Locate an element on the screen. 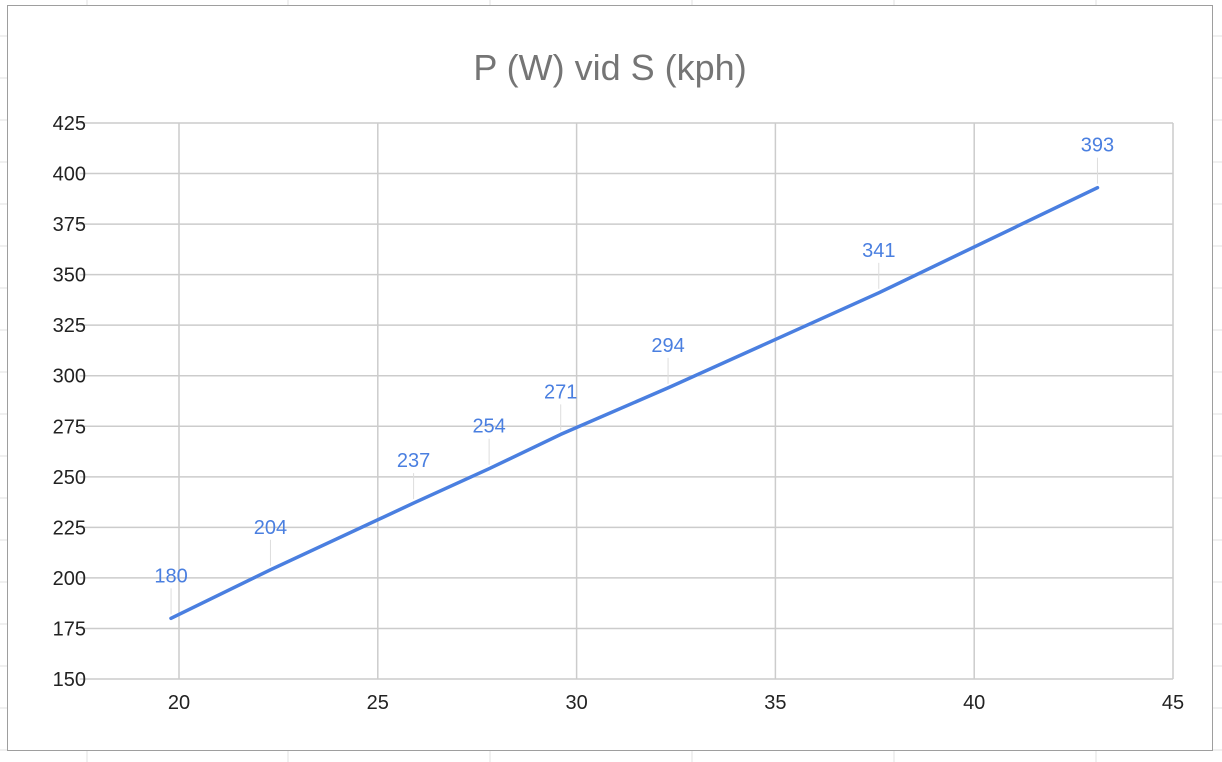  x-tick-label: 30 is located at coordinates (576, 703).